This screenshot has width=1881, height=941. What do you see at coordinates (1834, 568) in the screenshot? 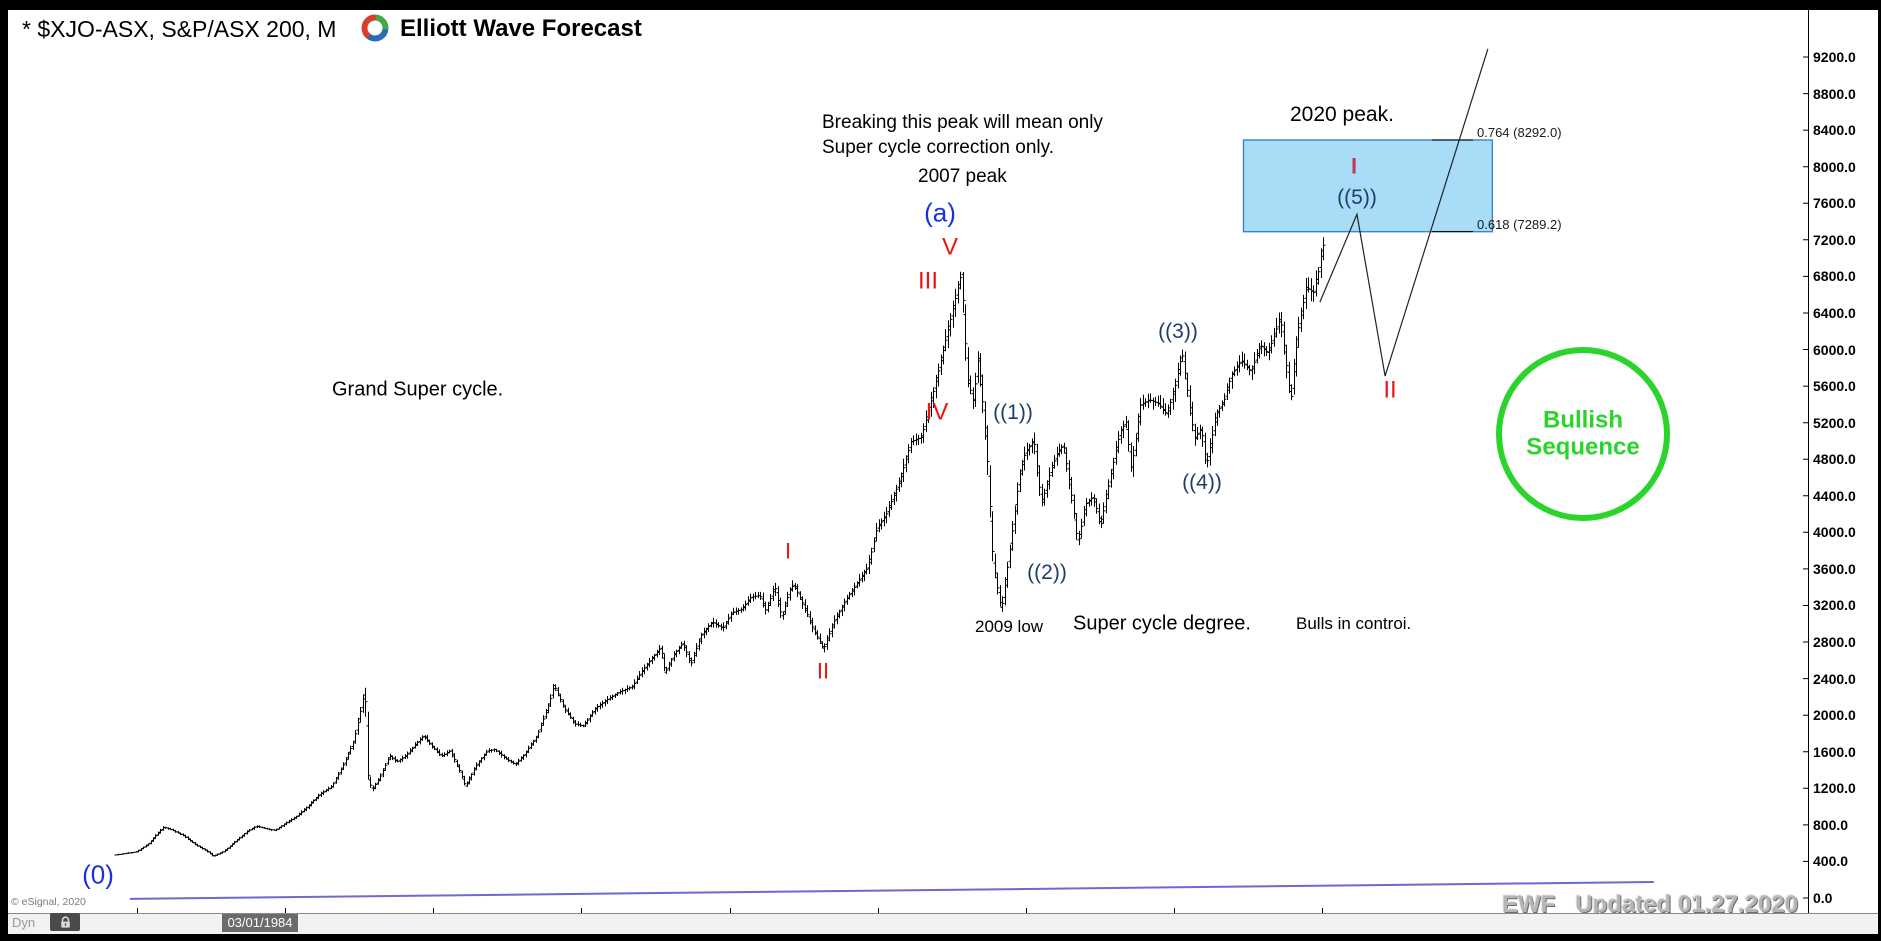
I see `price-axis-label: 3600.0` at bounding box center [1834, 568].